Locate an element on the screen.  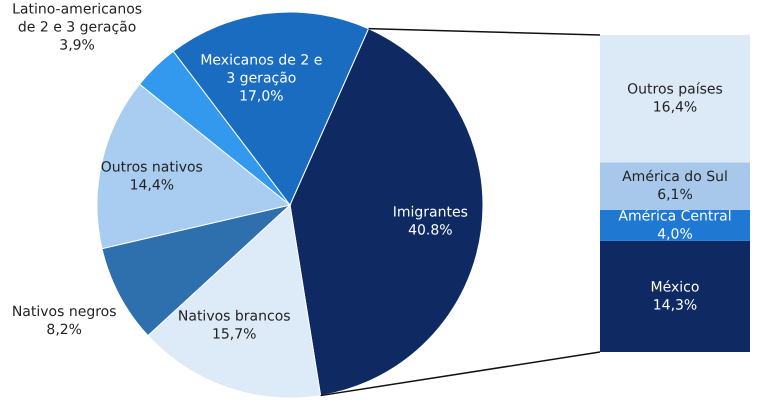
slice-label: Latino-americanos de 2 e 3 geração is located at coordinates (77, 18).